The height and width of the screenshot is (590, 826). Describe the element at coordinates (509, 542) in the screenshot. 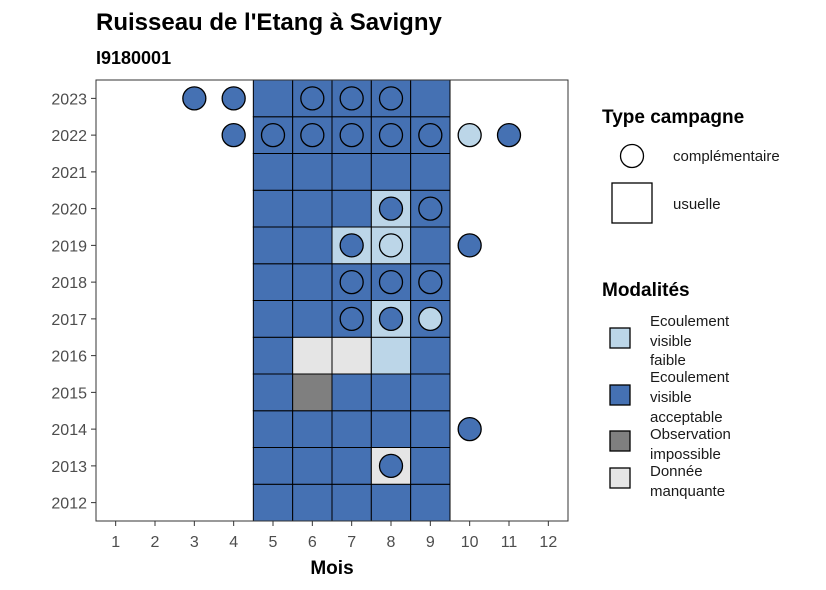

I see `x-tick-label: 11` at that location.